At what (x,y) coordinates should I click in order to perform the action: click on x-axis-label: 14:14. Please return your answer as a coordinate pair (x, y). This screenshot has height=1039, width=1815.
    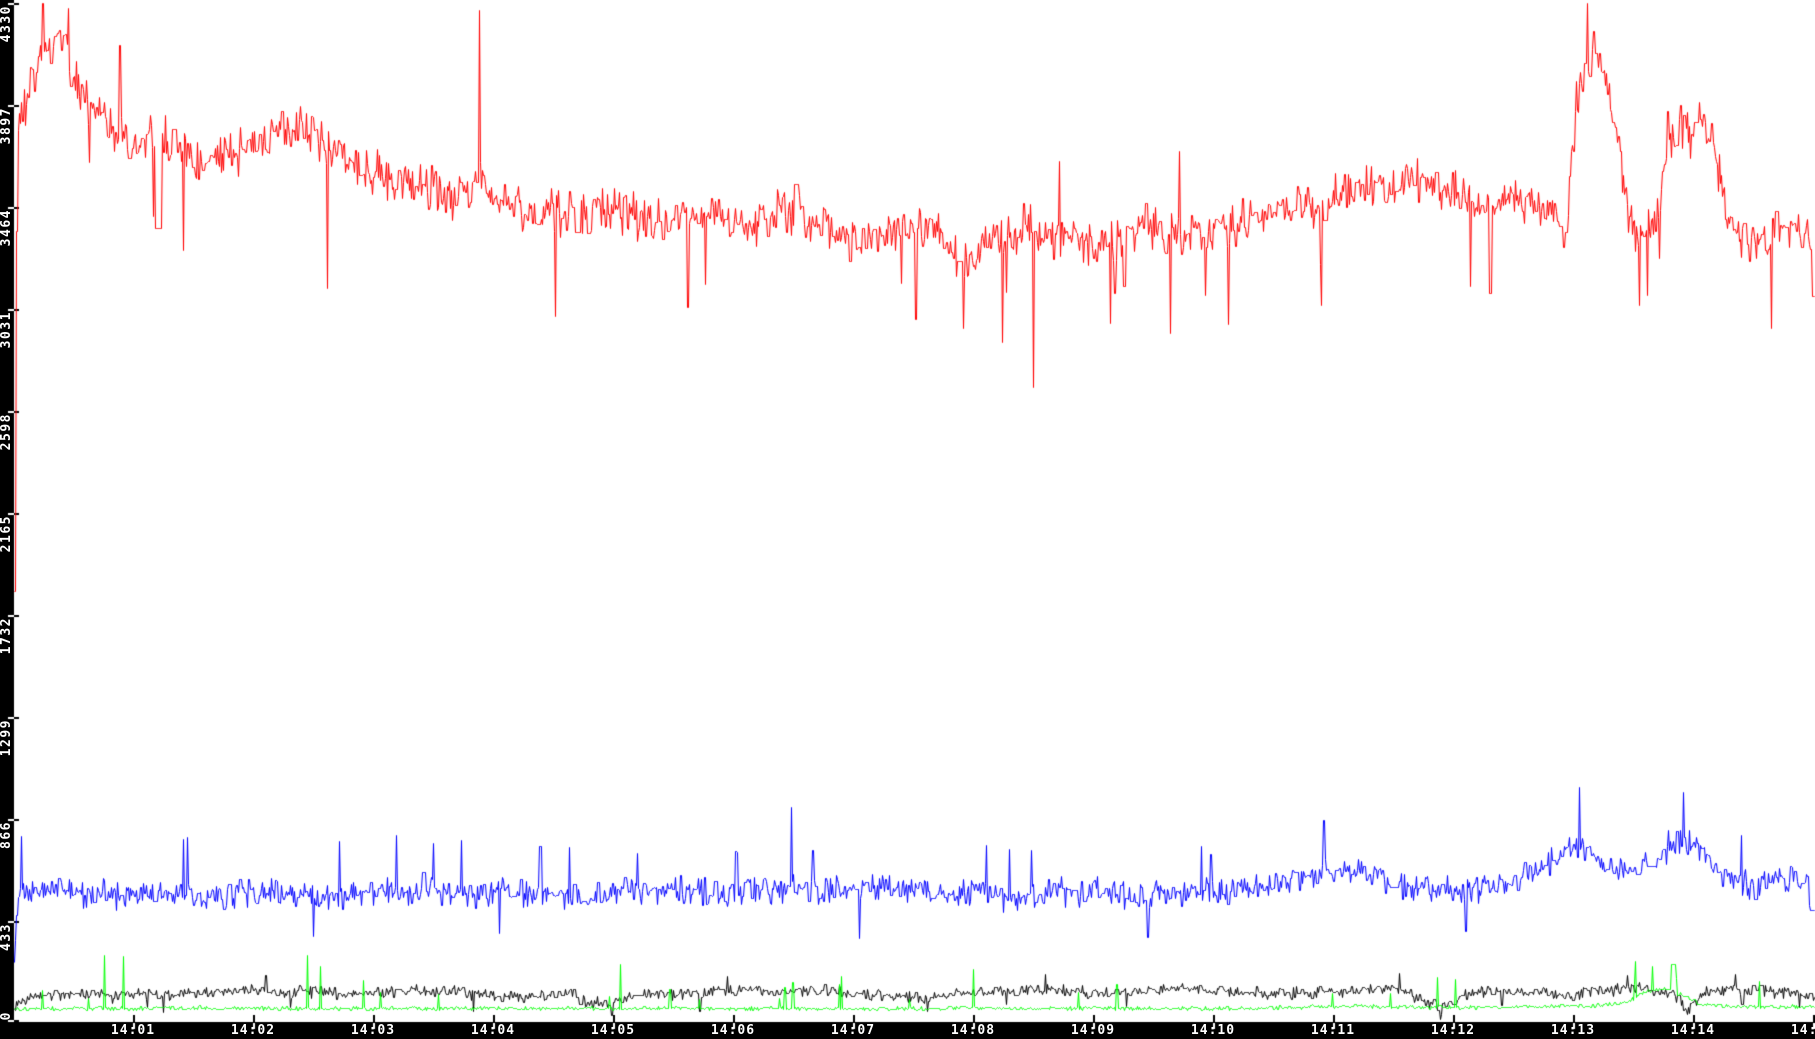
    Looking at the image, I should click on (1693, 1030).